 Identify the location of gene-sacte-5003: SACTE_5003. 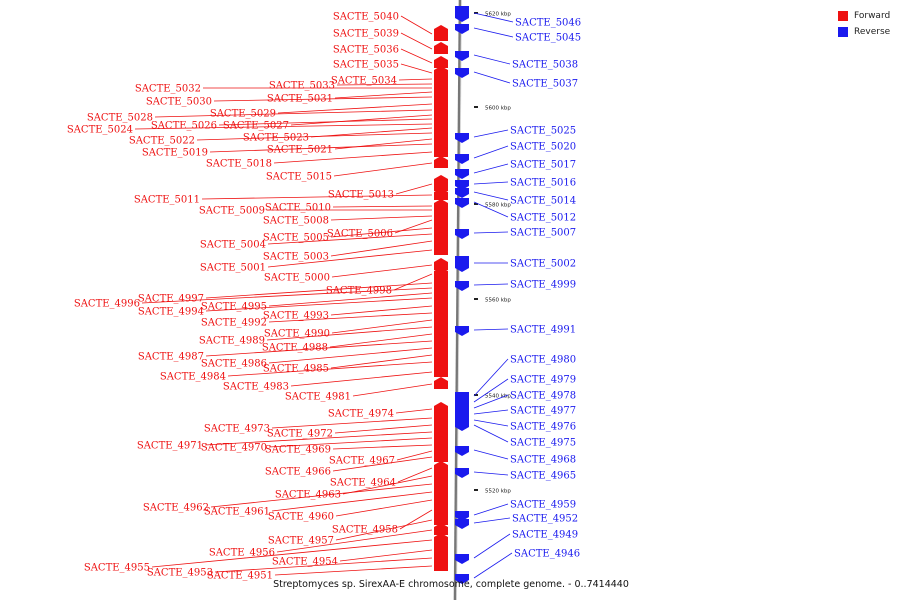
(355, 247).